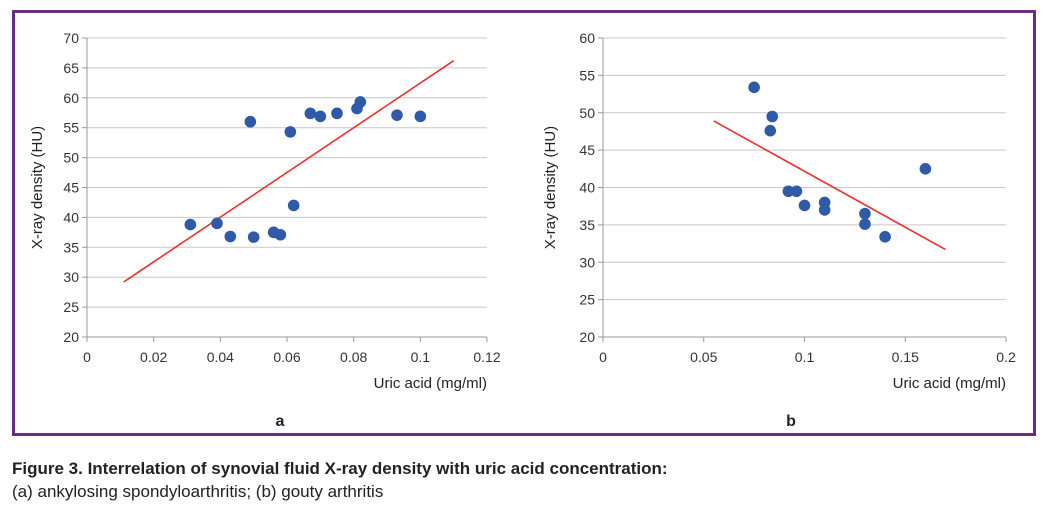 This screenshot has height=515, width=1051. Describe the element at coordinates (280, 421) in the screenshot. I see `chart-a-panel-label: a` at that location.